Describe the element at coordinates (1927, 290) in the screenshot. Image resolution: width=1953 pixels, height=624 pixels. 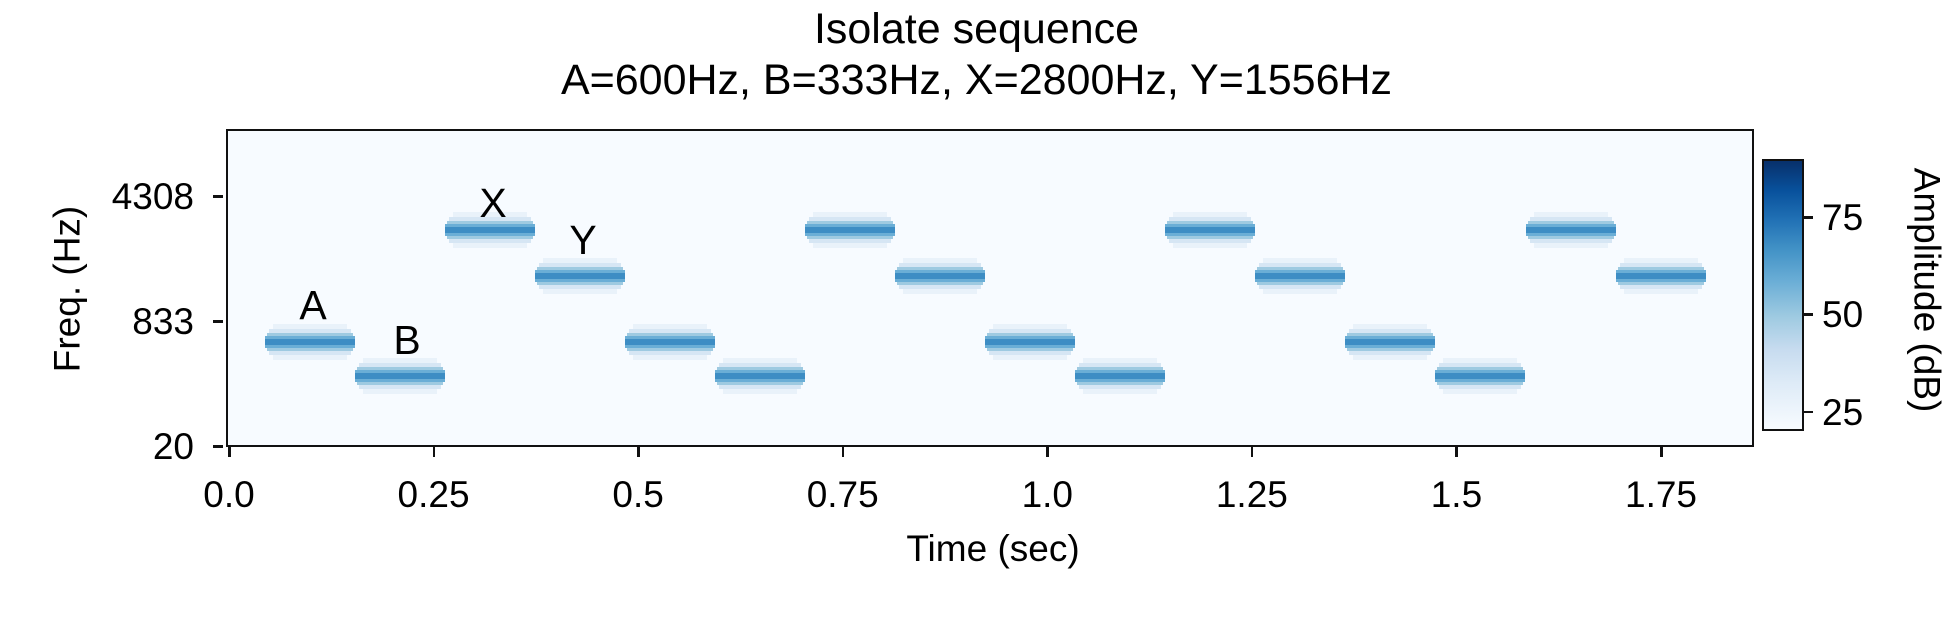
I see `colorbar-label: Amplitude (dB)` at that location.